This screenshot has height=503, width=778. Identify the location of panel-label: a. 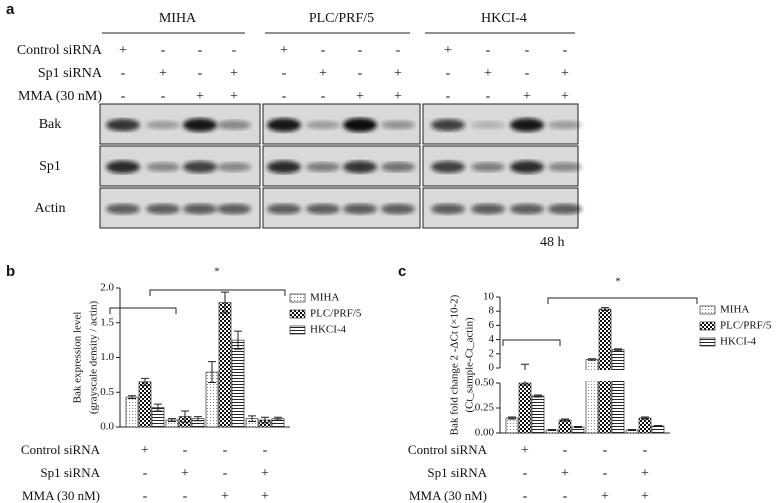
(10, 9).